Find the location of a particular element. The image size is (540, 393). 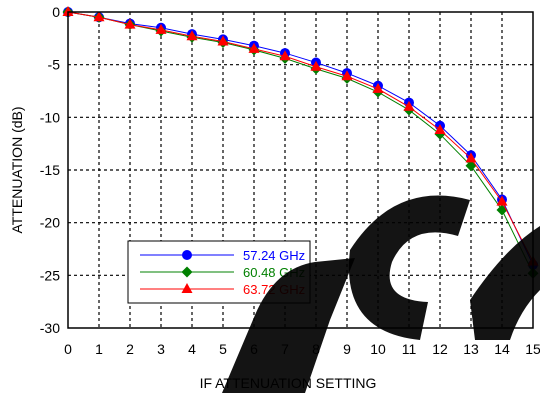

x-tick-label: 0 is located at coordinates (68, 349).